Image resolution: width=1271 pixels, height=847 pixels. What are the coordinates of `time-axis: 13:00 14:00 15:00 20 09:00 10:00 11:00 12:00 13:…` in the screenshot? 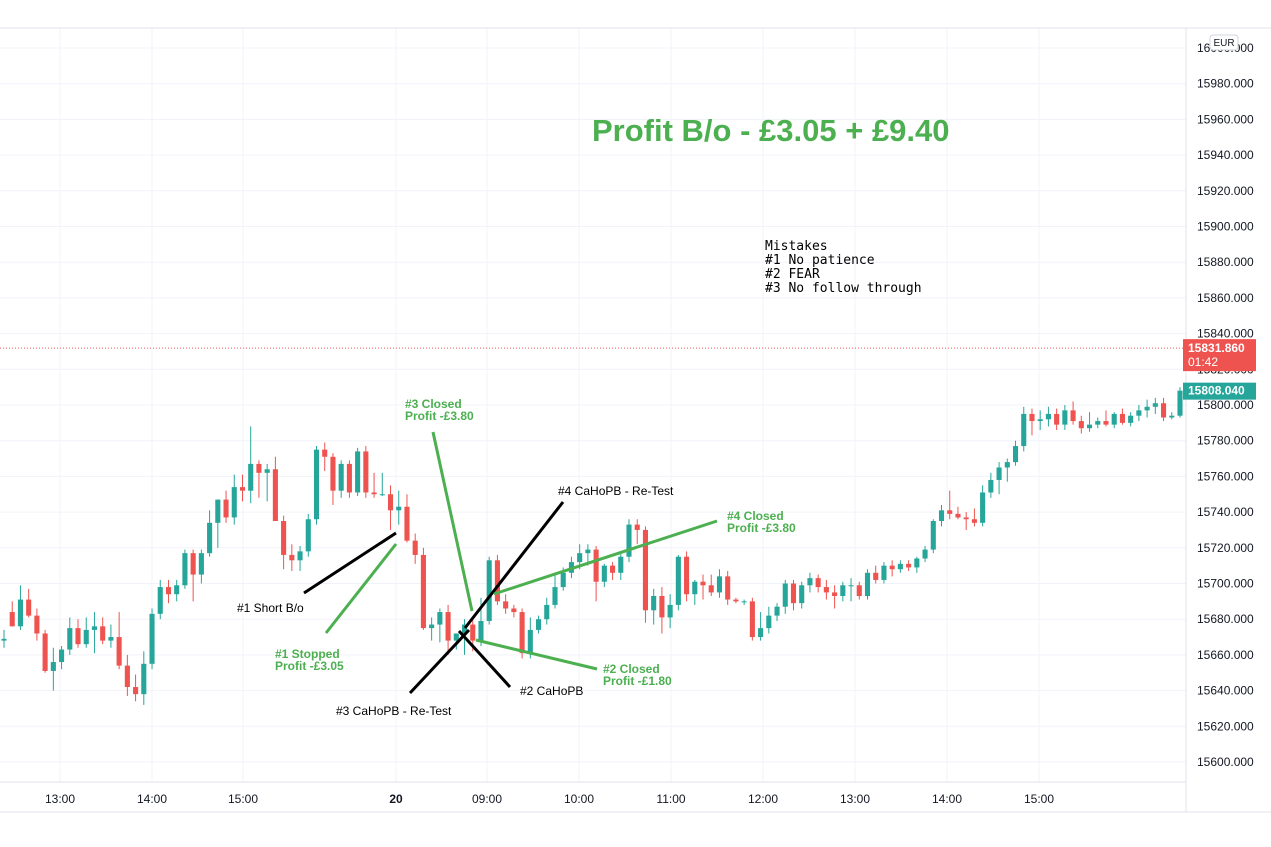 It's located at (549, 799).